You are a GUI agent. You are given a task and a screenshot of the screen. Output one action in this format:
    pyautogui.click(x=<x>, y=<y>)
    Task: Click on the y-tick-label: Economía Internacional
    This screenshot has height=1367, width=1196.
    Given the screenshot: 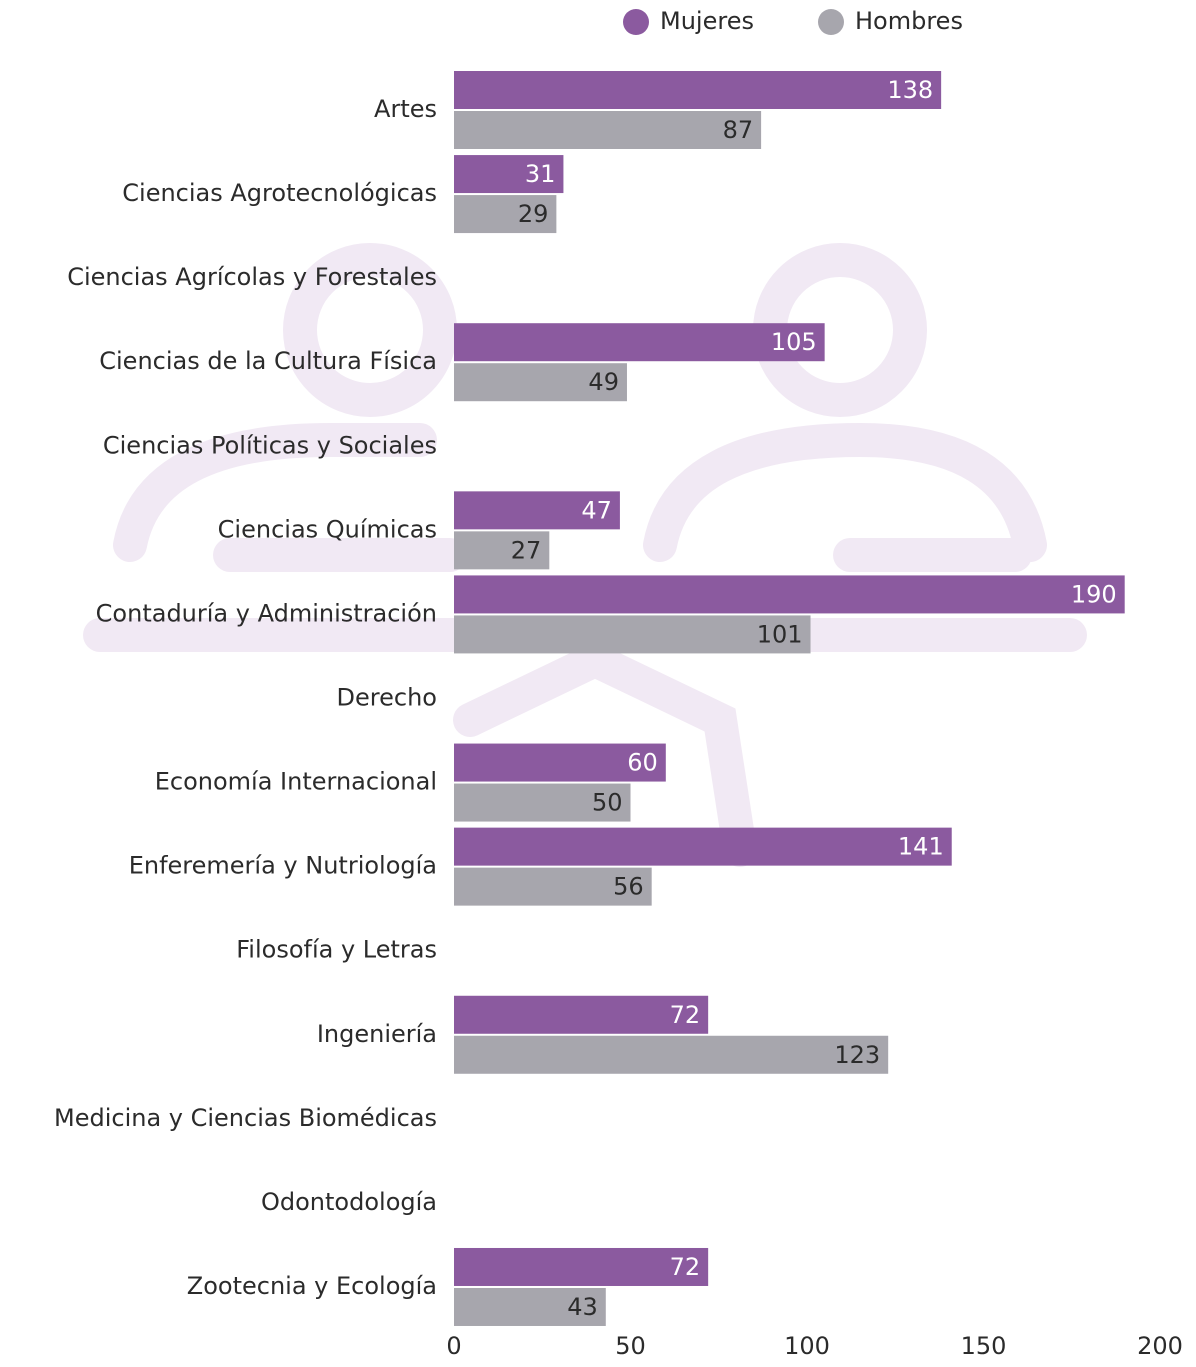 What is the action you would take?
    pyautogui.click(x=296, y=782)
    